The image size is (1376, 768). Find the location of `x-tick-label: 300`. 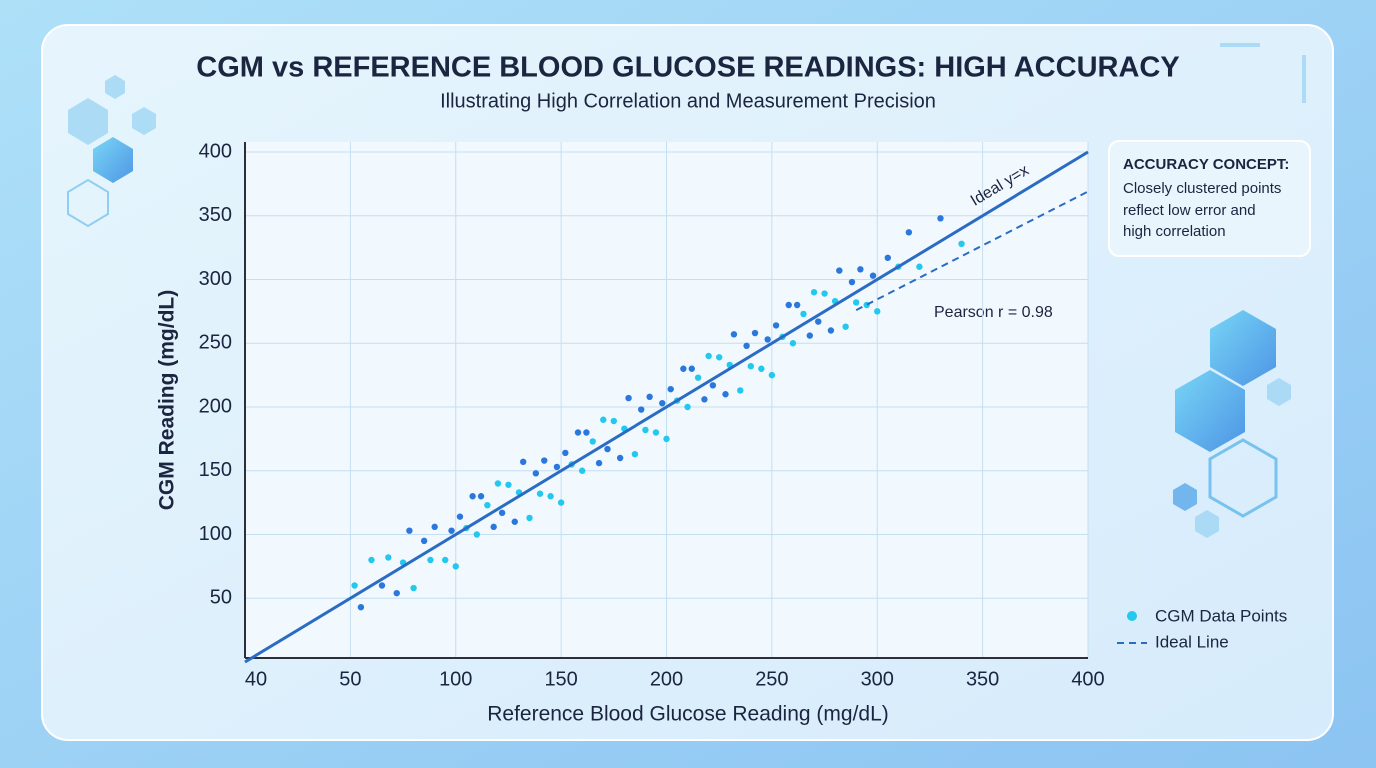

x-tick-label: 300 is located at coordinates (877, 679).